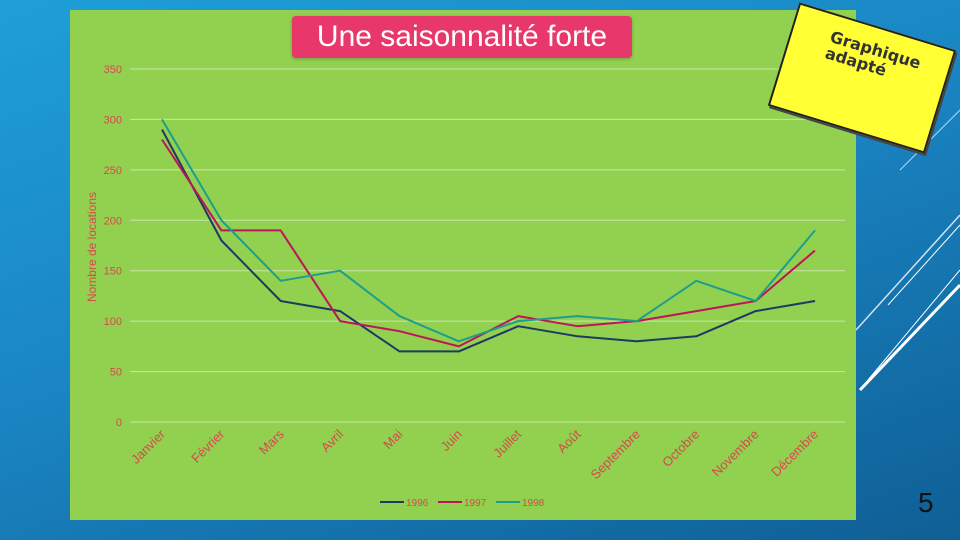  I want to click on x-tick-label: Février, so click(208, 446).